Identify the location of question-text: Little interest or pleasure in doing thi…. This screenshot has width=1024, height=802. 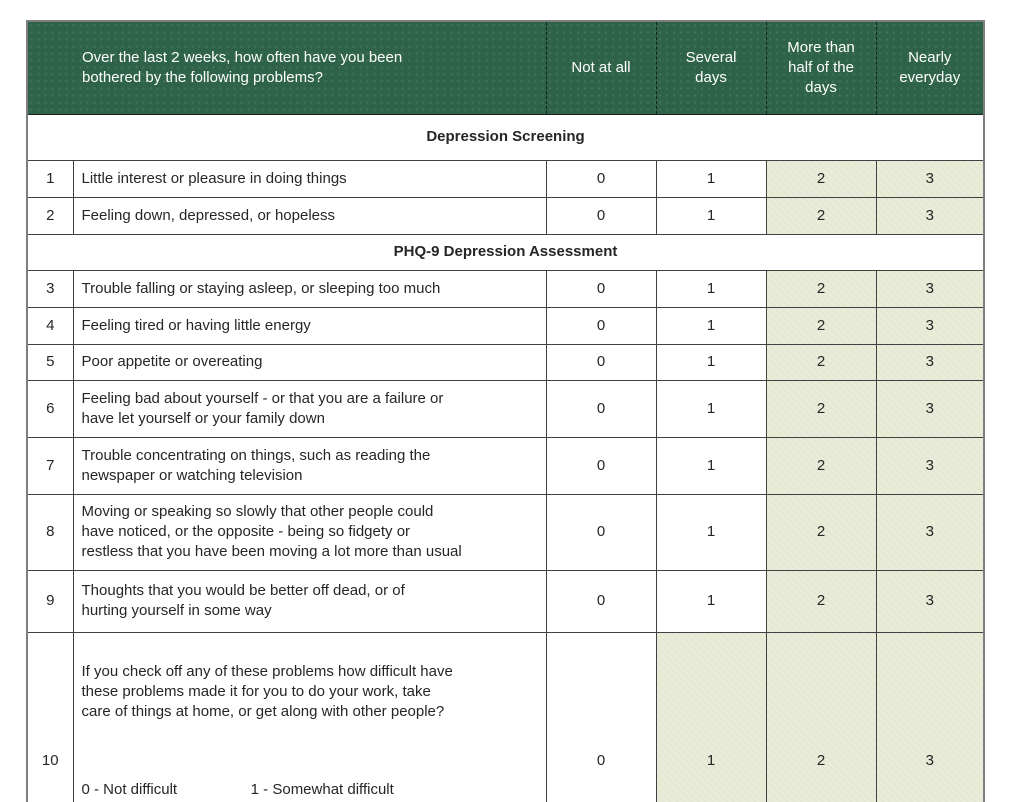
(309, 178).